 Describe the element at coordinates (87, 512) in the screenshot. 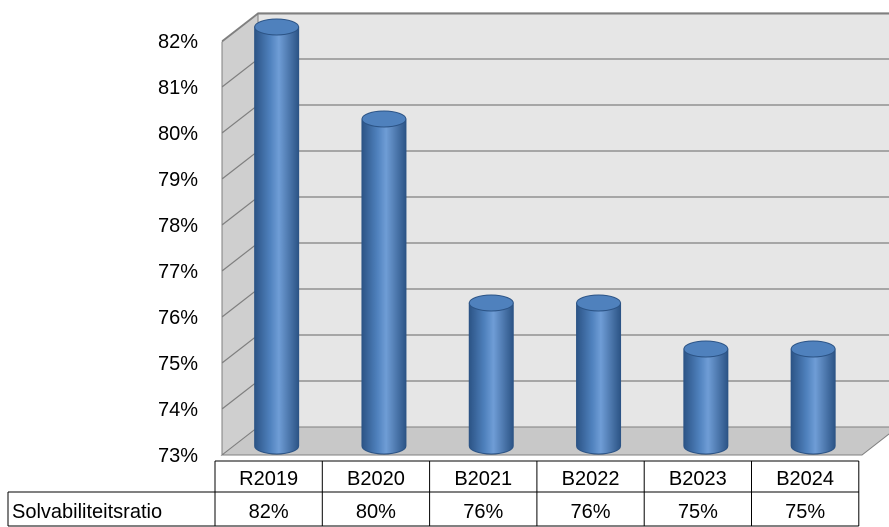

I see `series-name: Solvabiliteitsratio` at that location.